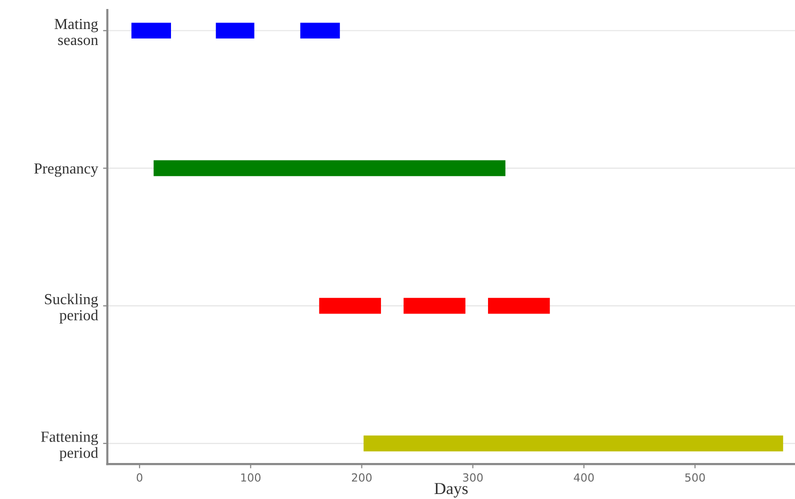 This screenshot has height=499, width=795. I want to click on y-tick-label: Fattening period, so click(69, 447).